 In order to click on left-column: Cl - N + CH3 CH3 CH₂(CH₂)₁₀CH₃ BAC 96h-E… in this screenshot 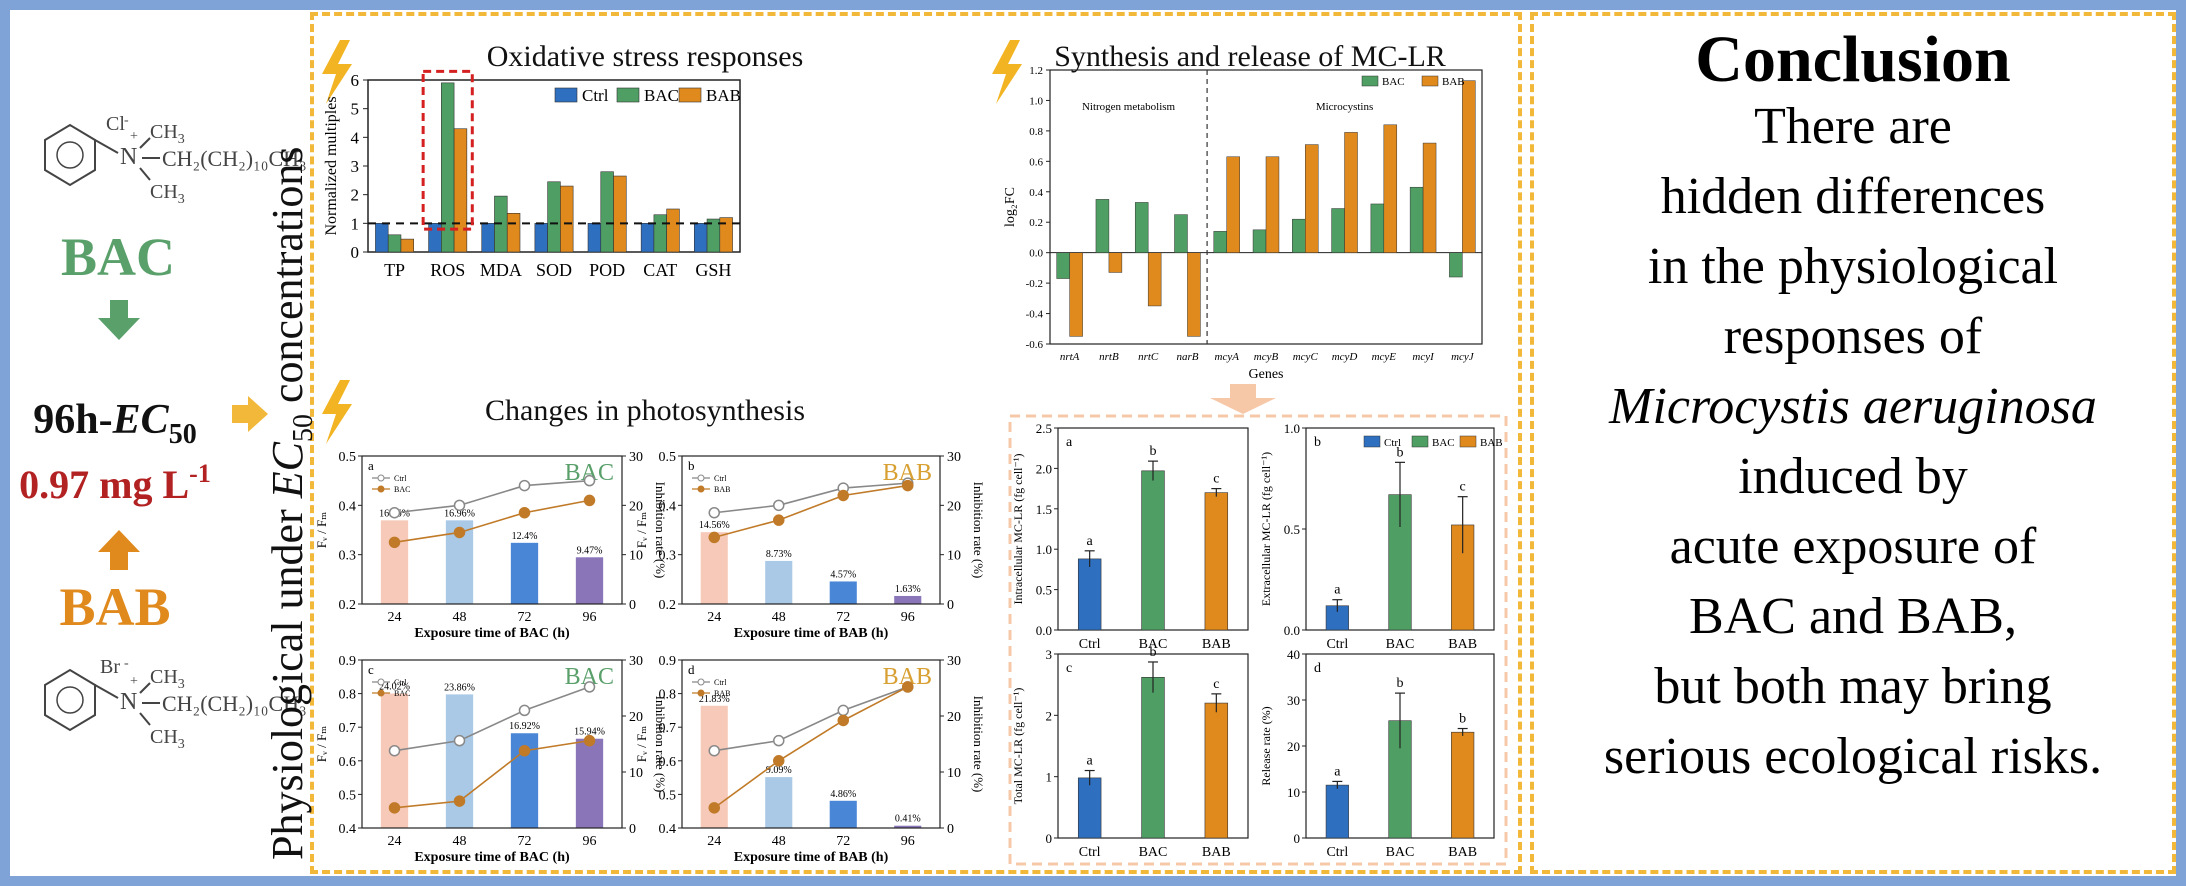, I will do `click(163, 432)`.